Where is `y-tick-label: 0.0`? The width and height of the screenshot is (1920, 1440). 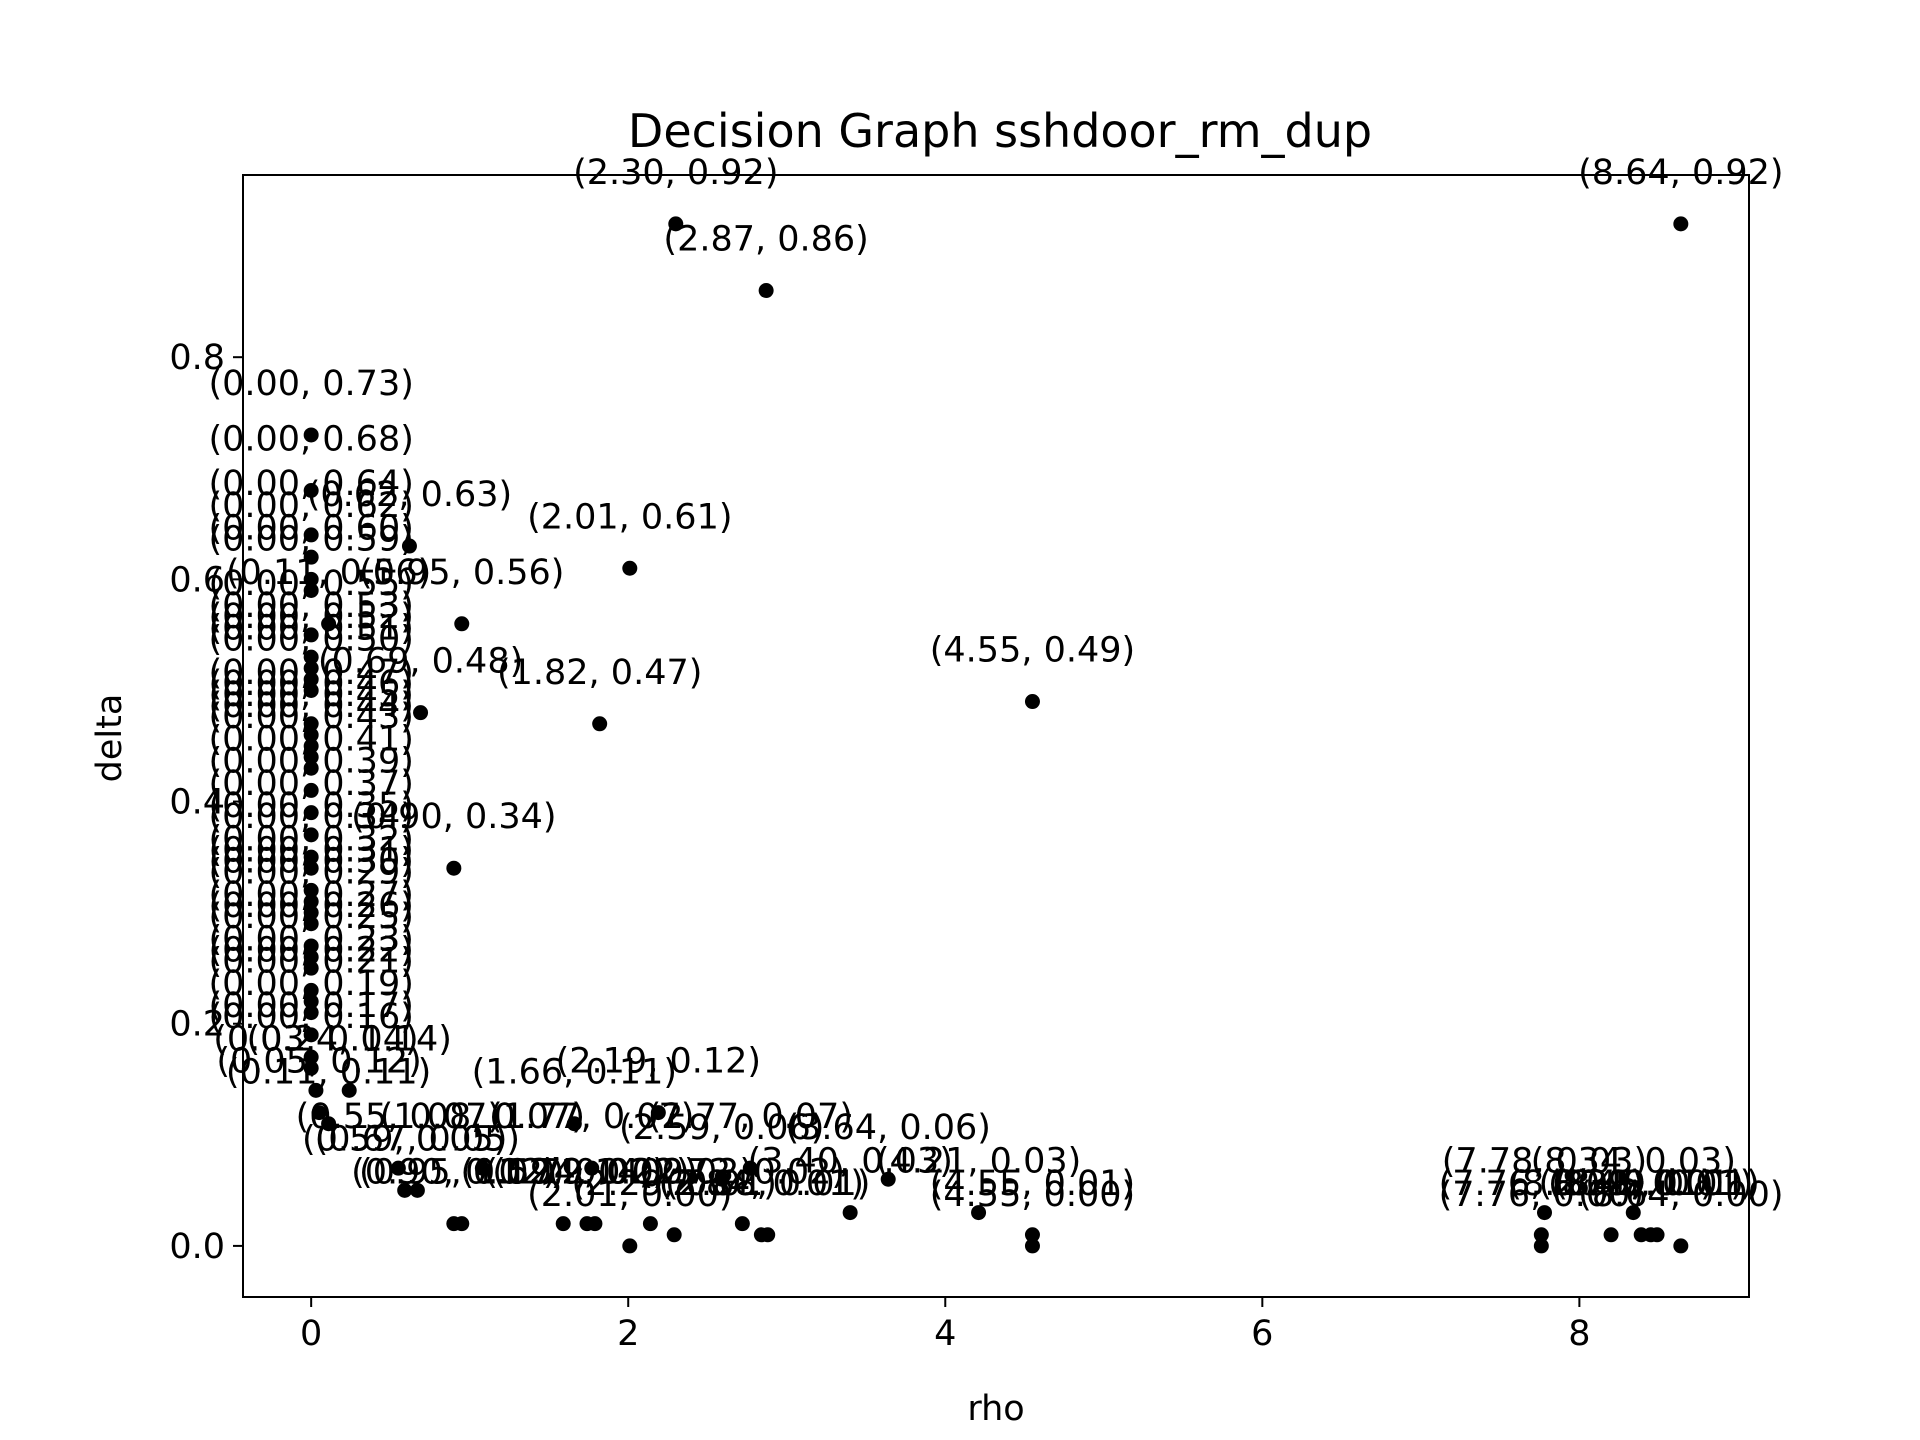 y-tick-label: 0.0 is located at coordinates (197, 1247).